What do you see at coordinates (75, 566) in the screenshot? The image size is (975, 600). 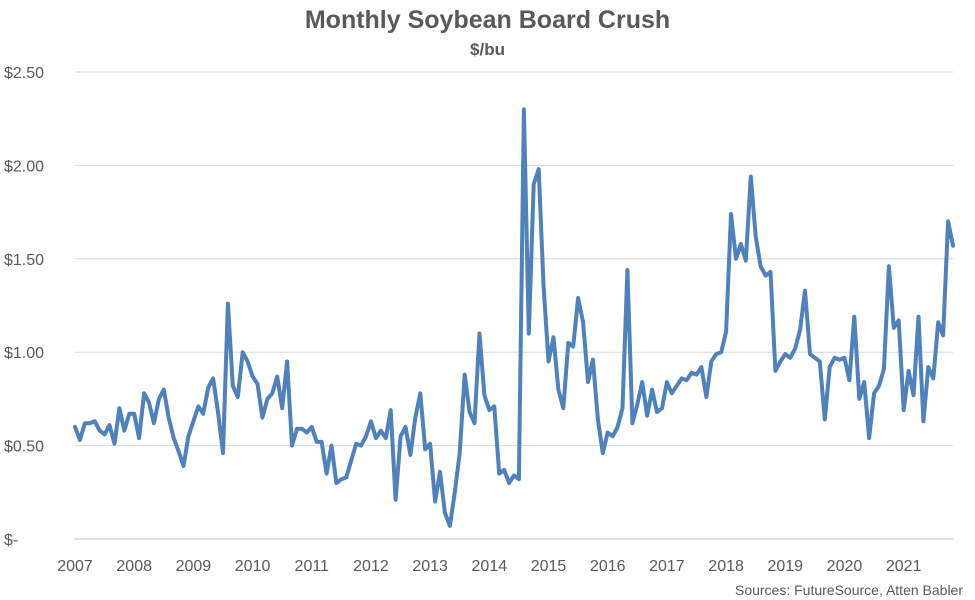 I see `x-tick-label: 2007` at bounding box center [75, 566].